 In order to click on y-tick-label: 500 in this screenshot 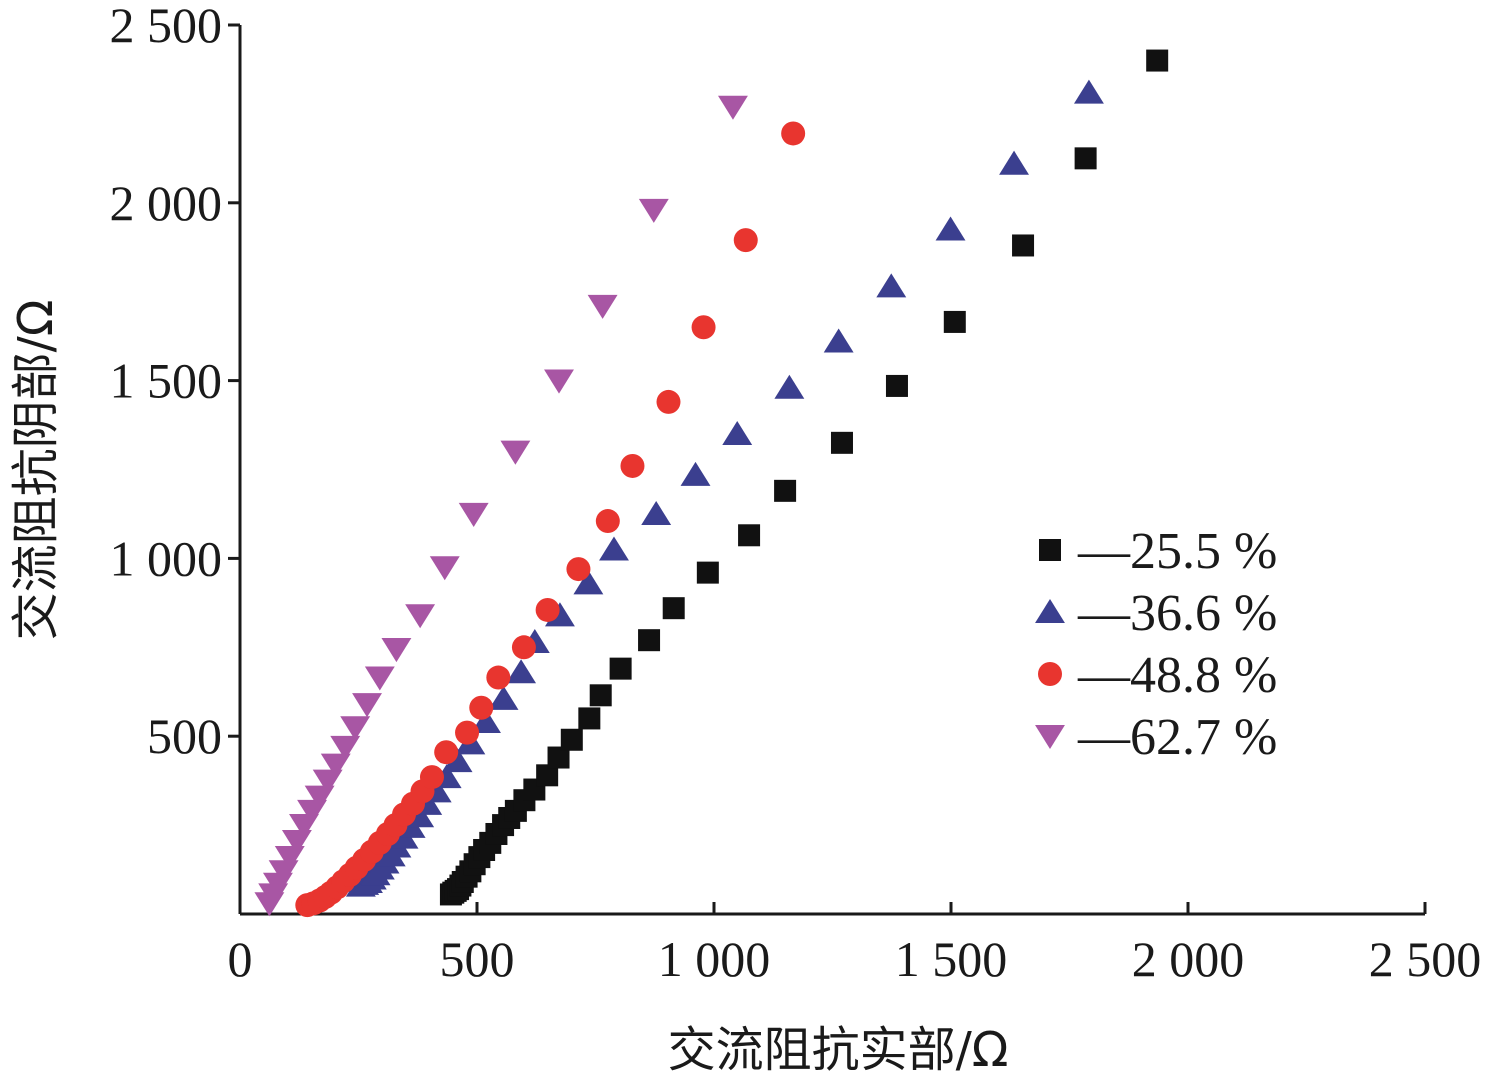, I will do `click(184, 736)`.